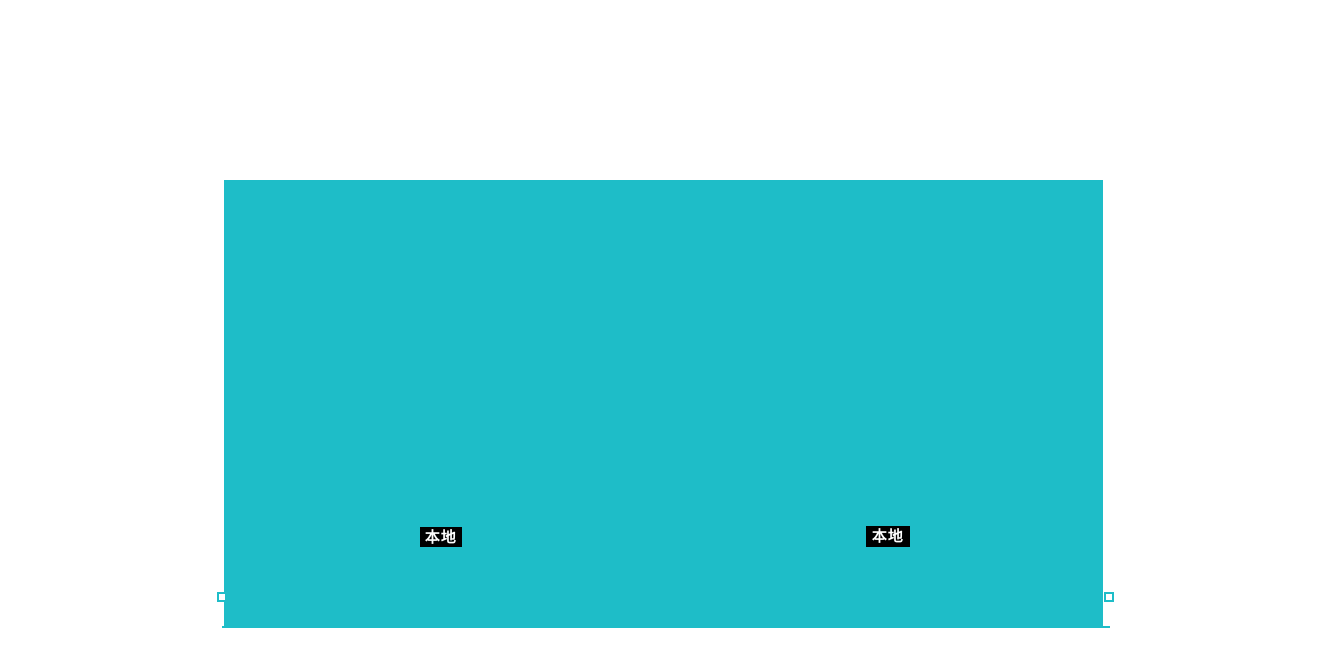 This screenshot has height=658, width=1340. Describe the element at coordinates (222, 597) in the screenshot. I see `left-endpoint-handle-icon` at that location.